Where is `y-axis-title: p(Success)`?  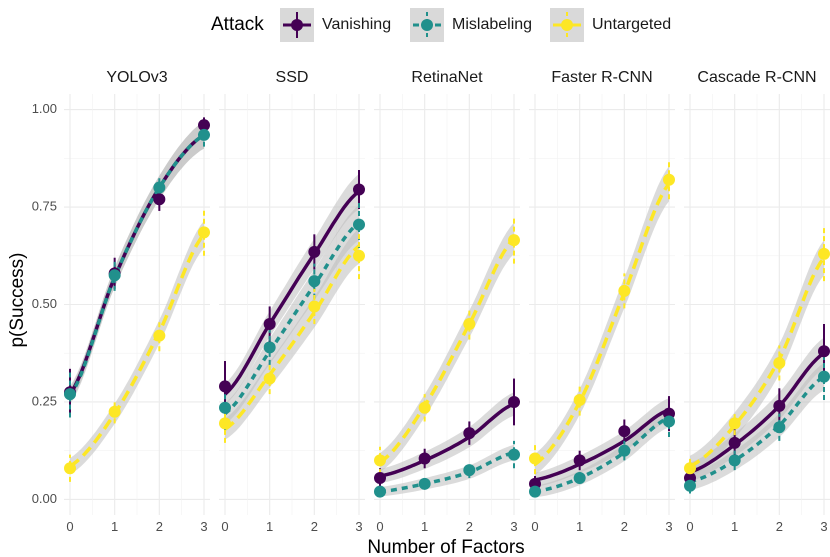 y-axis-title: p(Success) is located at coordinates (17, 299).